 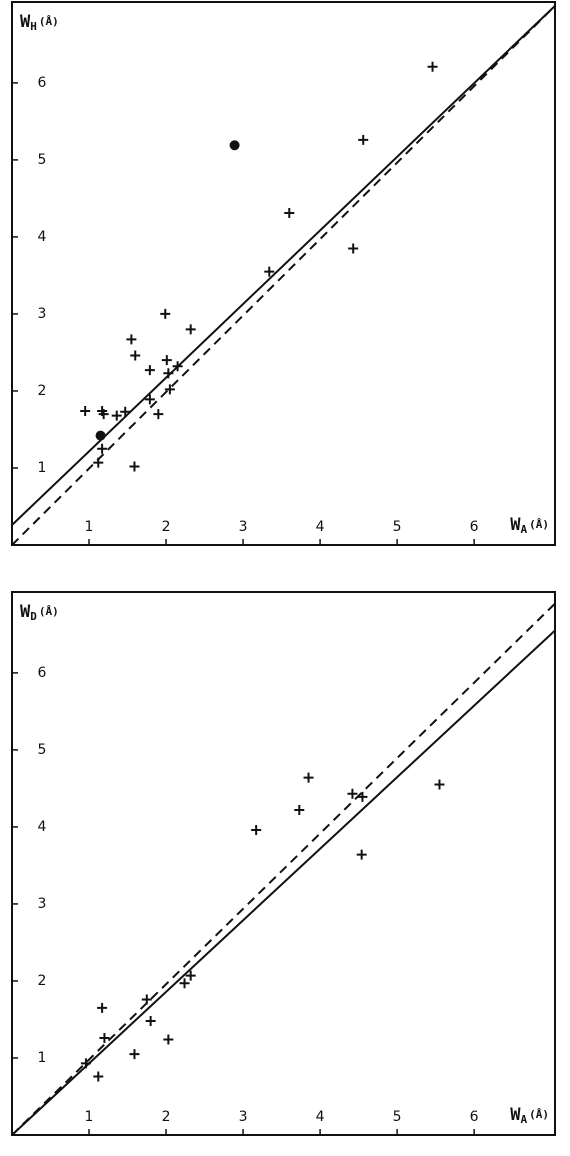 I want to click on axis-subscript: H, so click(x=33, y=26).